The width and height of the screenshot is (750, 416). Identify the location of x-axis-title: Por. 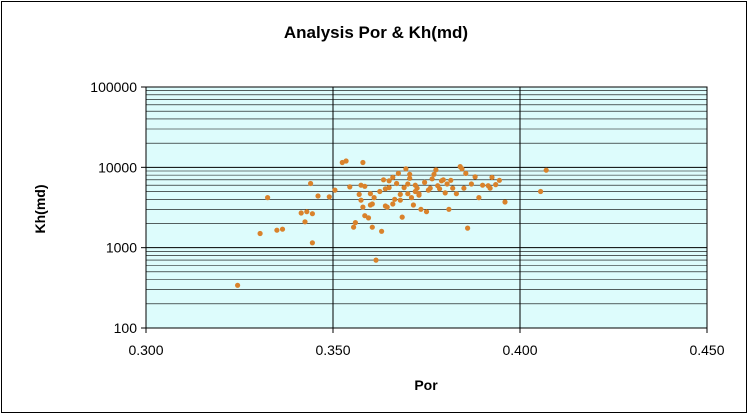
(426, 385).